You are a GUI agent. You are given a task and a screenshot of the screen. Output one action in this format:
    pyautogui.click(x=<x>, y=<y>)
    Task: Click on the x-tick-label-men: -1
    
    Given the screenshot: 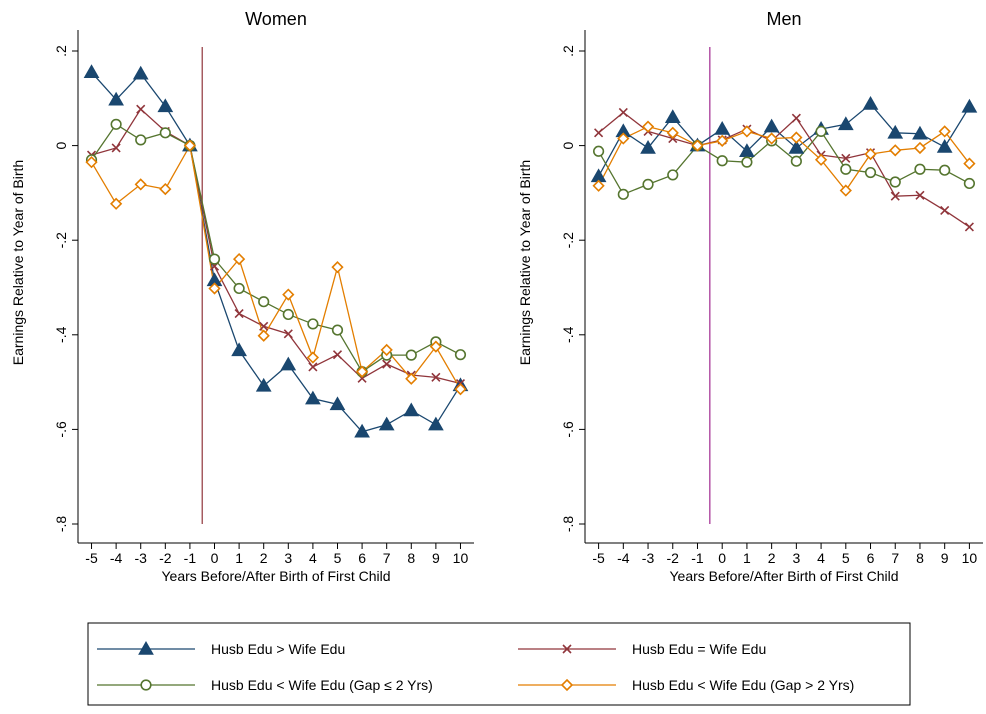 What is the action you would take?
    pyautogui.click(x=697, y=558)
    